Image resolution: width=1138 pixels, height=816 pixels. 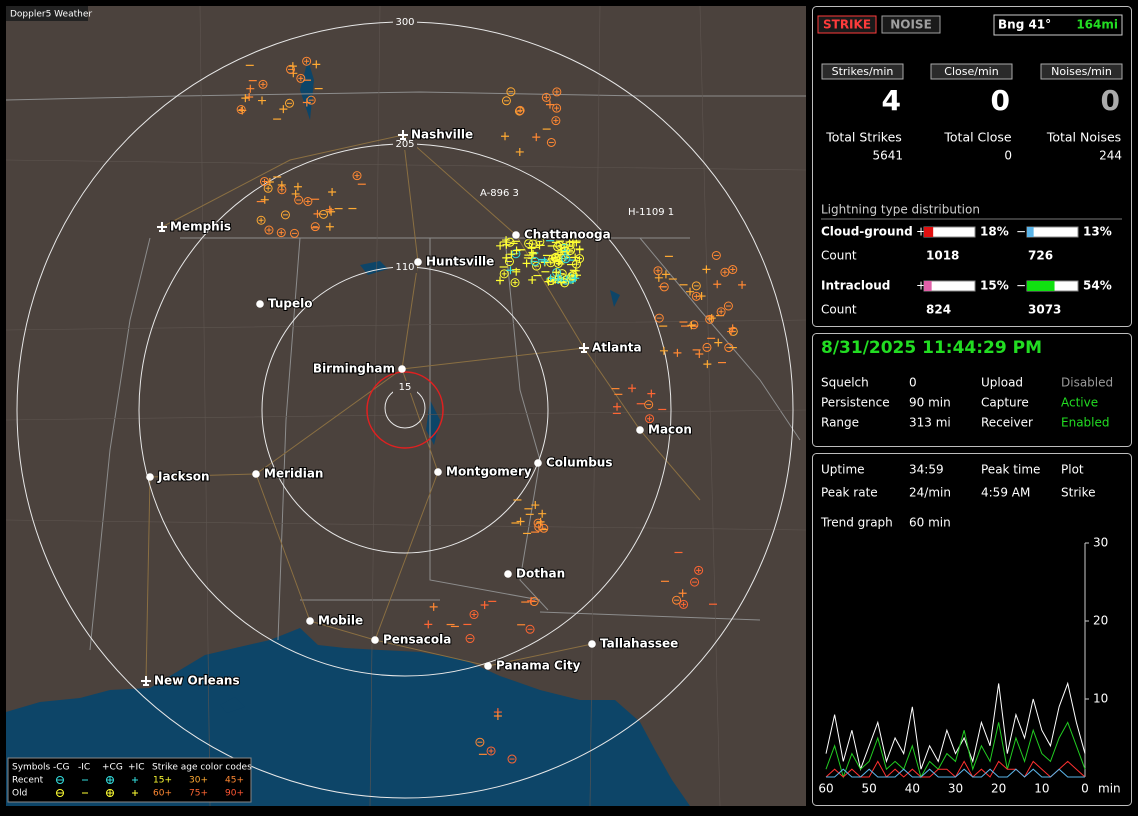 I want to click on legend-age: 30+, so click(x=198, y=781).